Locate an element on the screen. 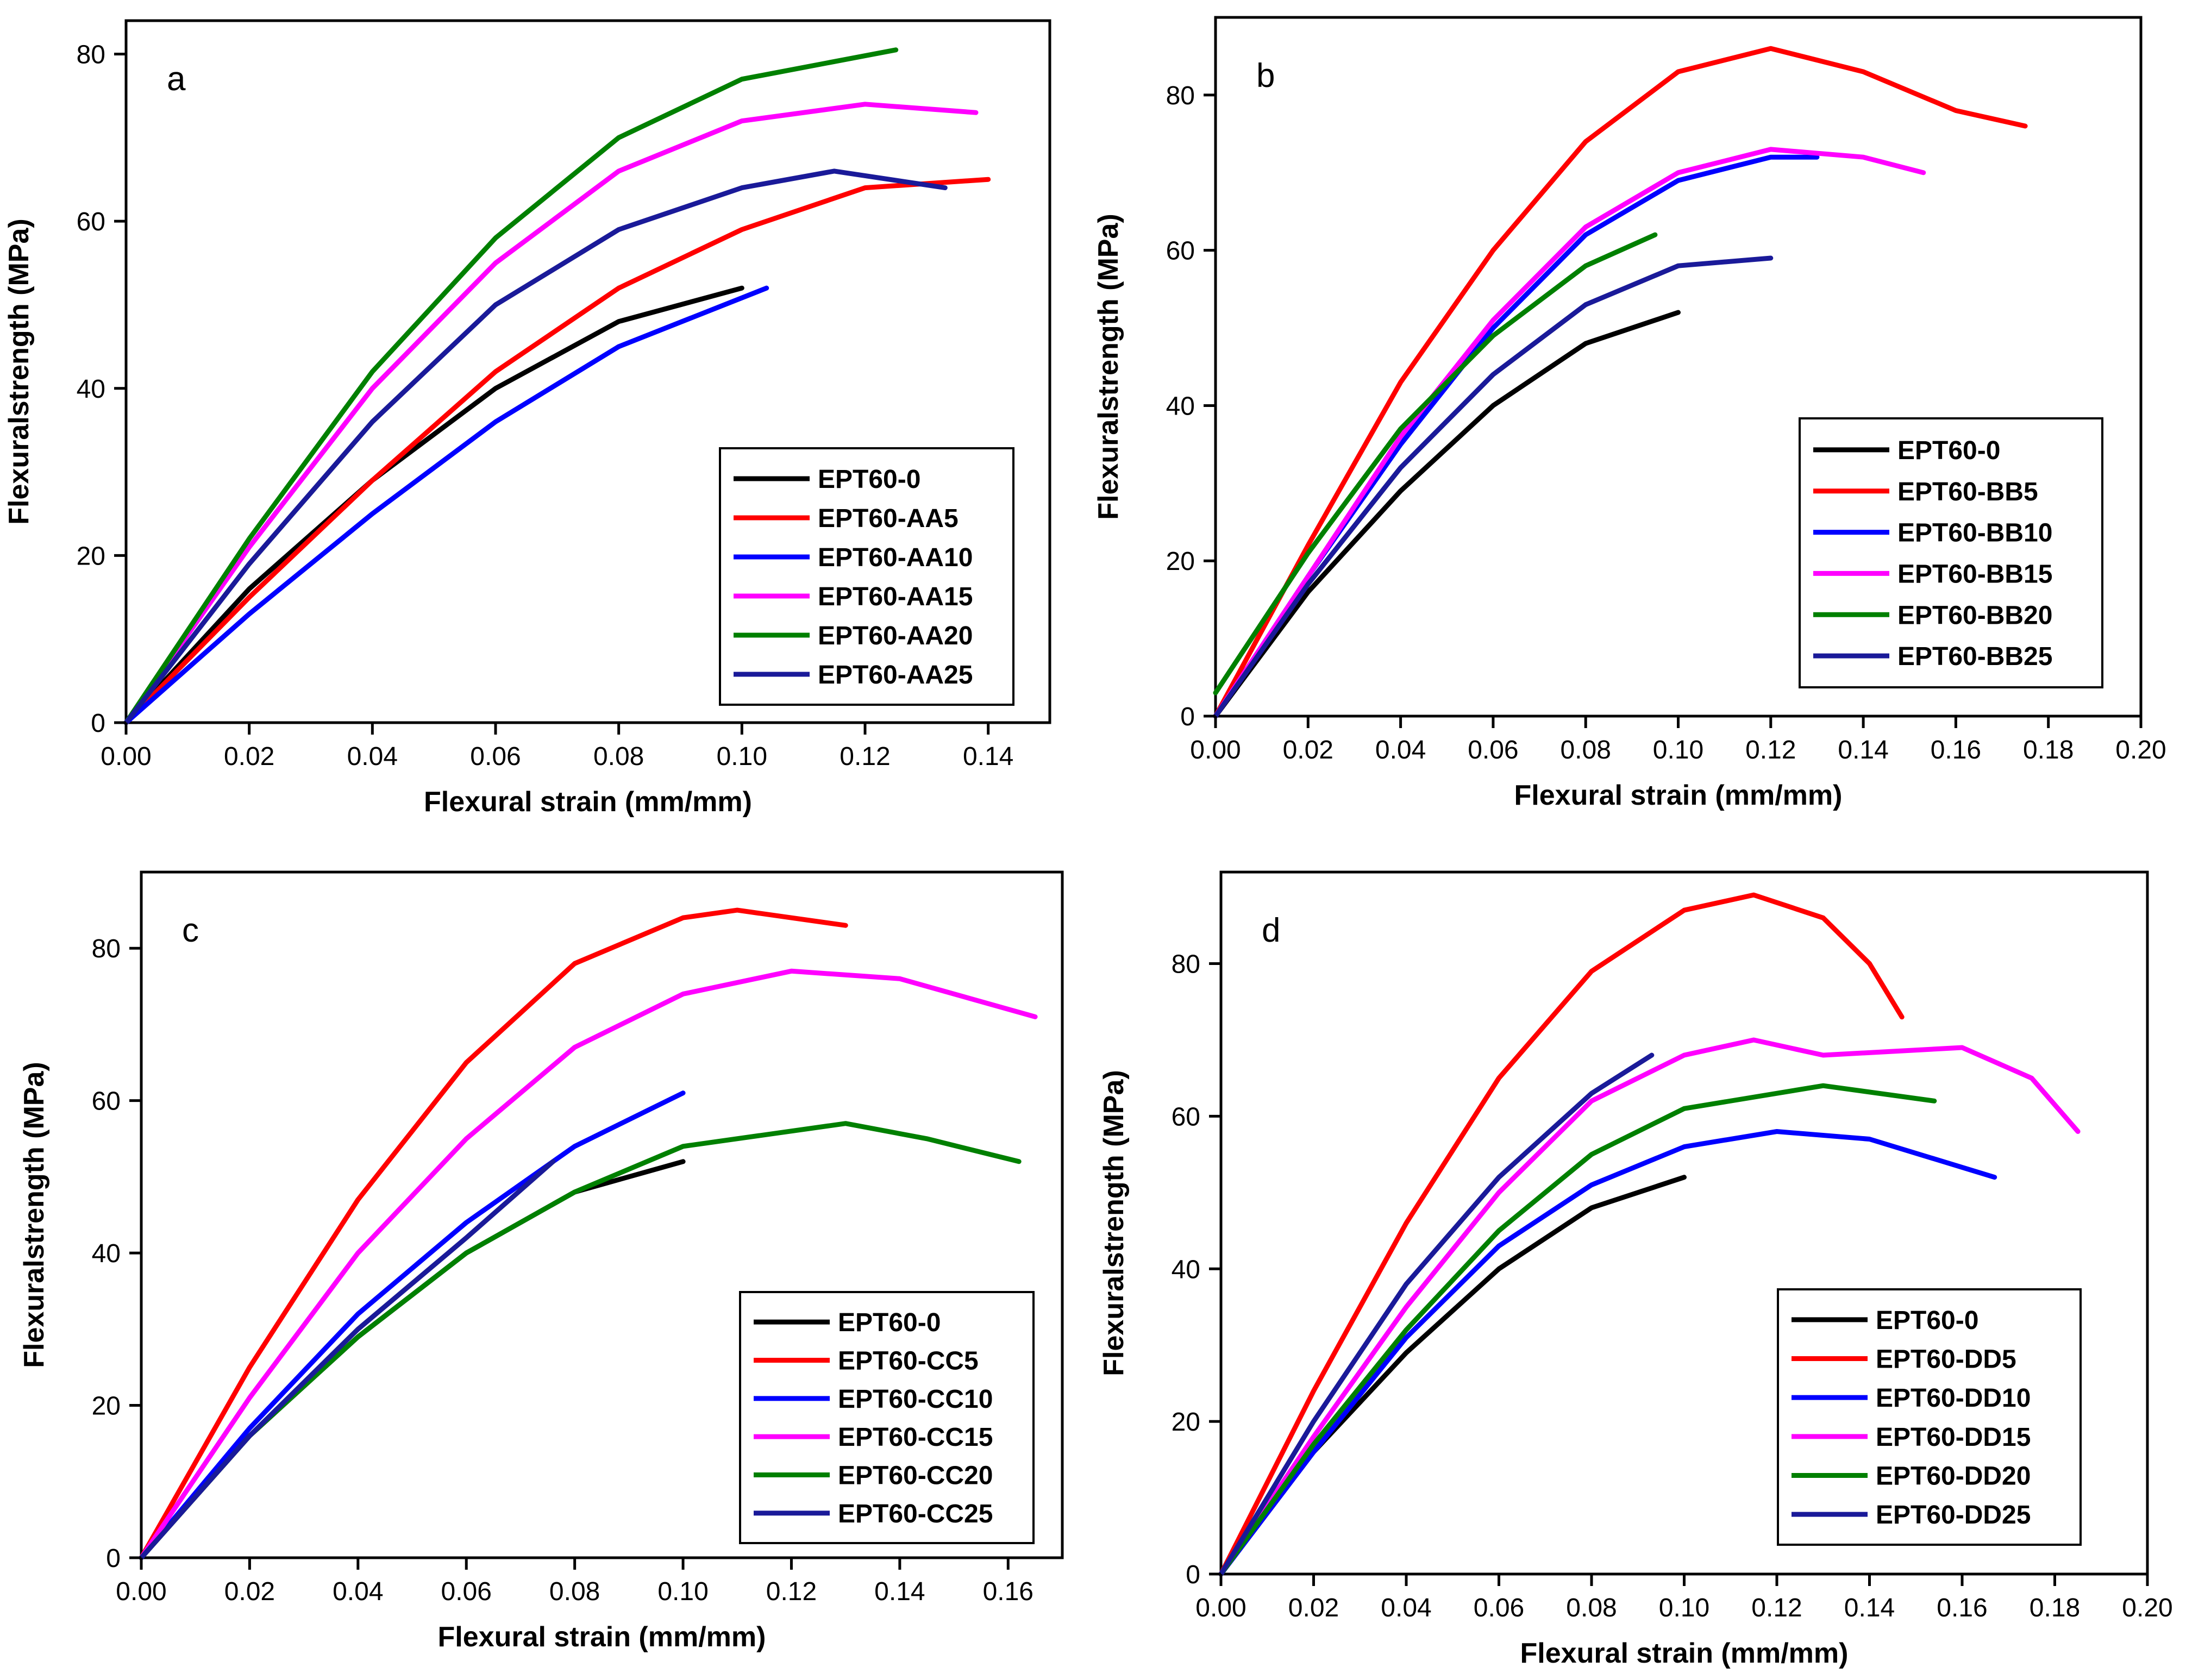 The image size is (2186, 1680). legend-label: EPT60-DD5 is located at coordinates (1946, 1359).